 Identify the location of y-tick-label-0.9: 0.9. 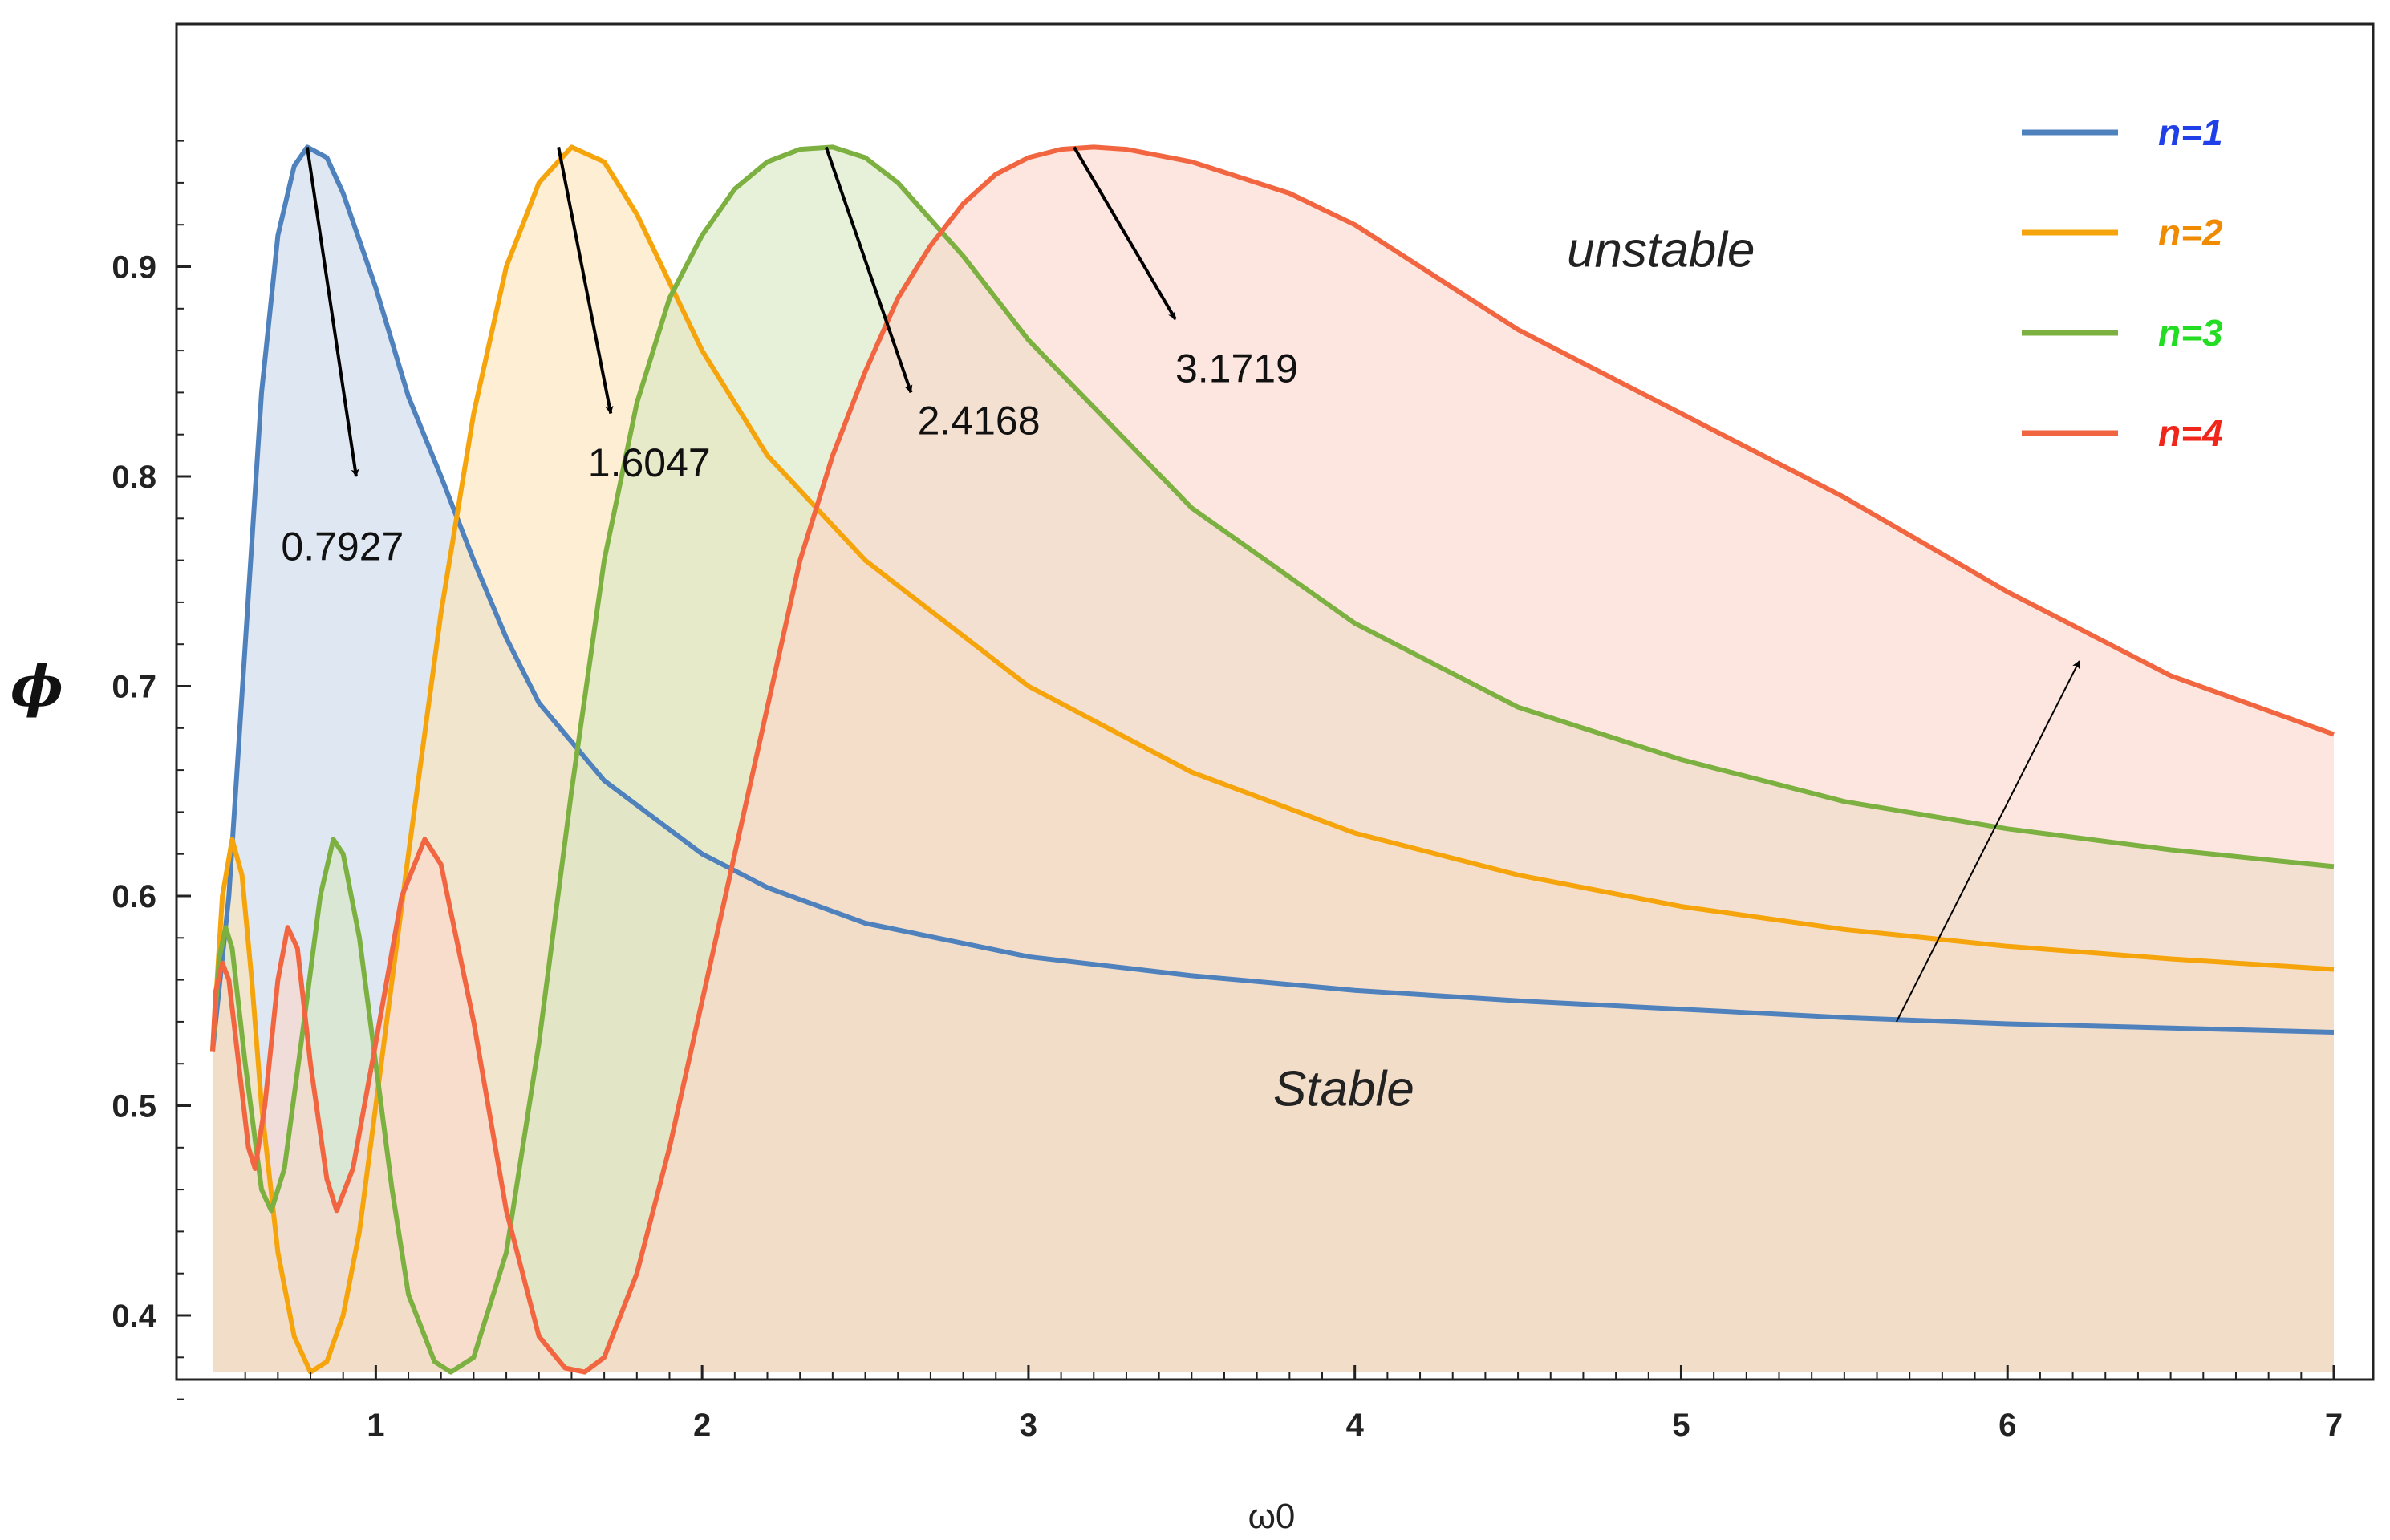
(134, 268).